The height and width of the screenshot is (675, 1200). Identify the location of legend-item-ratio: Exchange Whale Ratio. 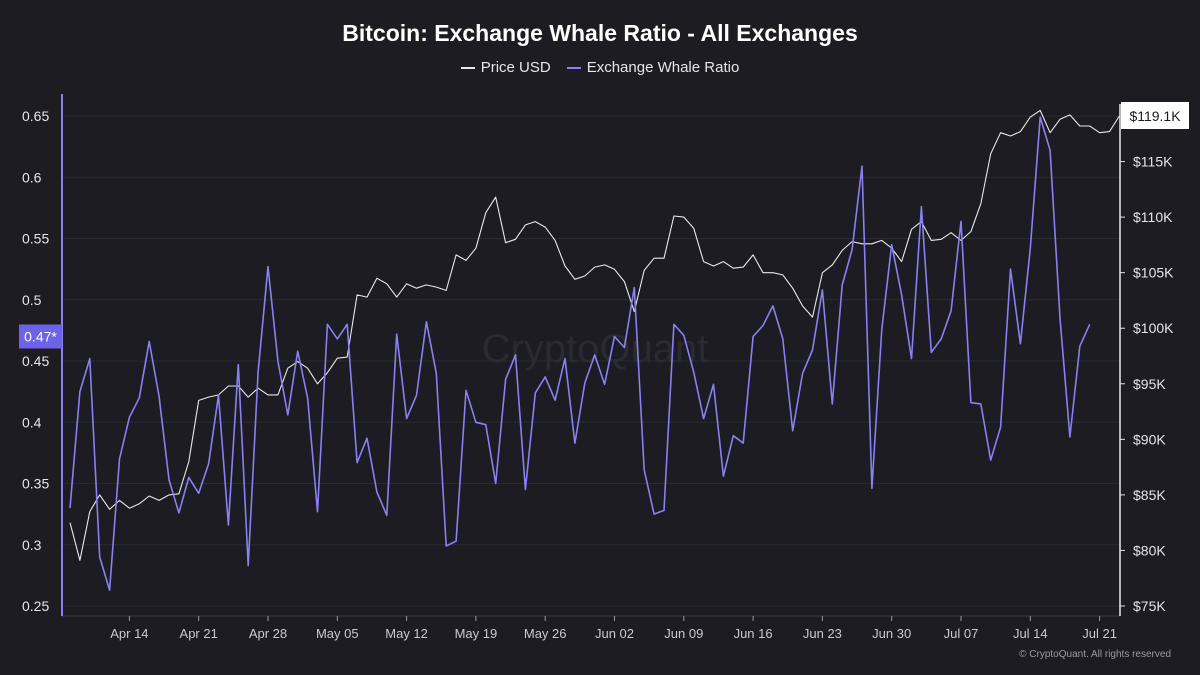
(652, 67).